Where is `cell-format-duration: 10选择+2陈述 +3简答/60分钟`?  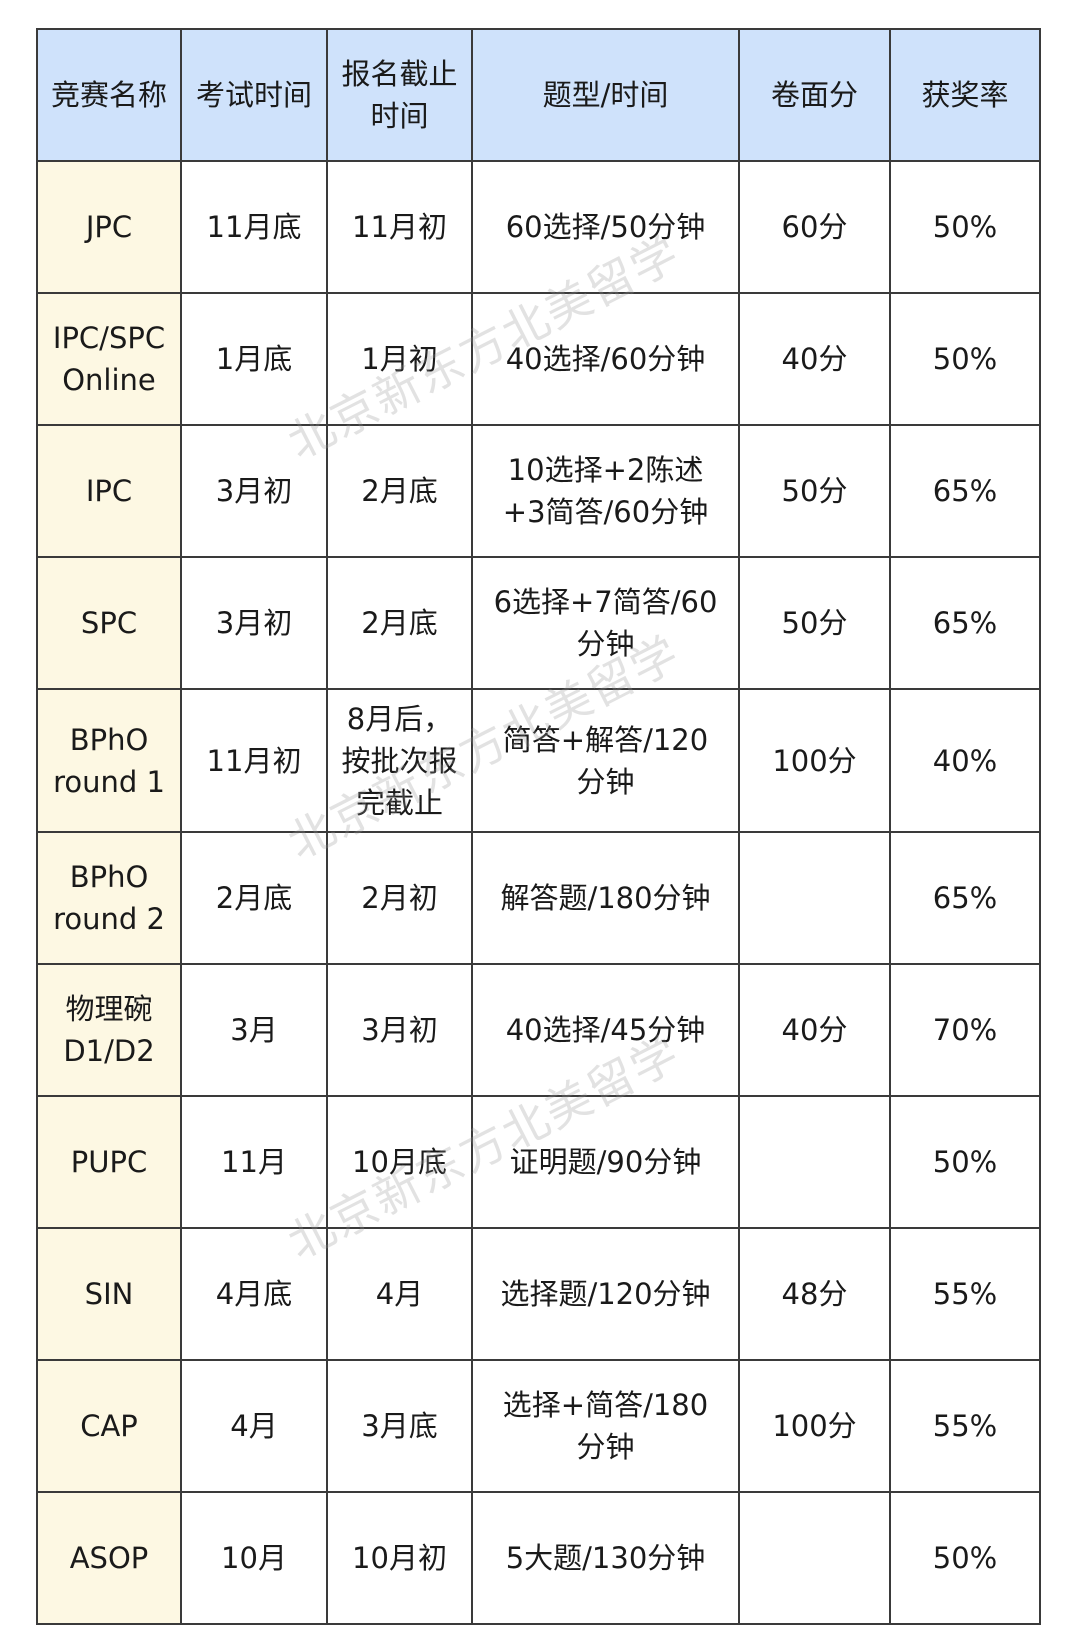
cell-format-duration: 10选择+2陈述 +3简答/60分钟 is located at coordinates (605, 491).